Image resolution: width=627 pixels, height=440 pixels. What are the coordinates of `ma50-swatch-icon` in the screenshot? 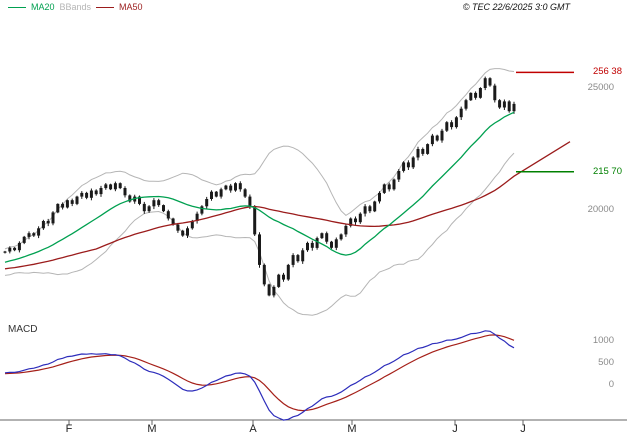 It's located at (105, 7).